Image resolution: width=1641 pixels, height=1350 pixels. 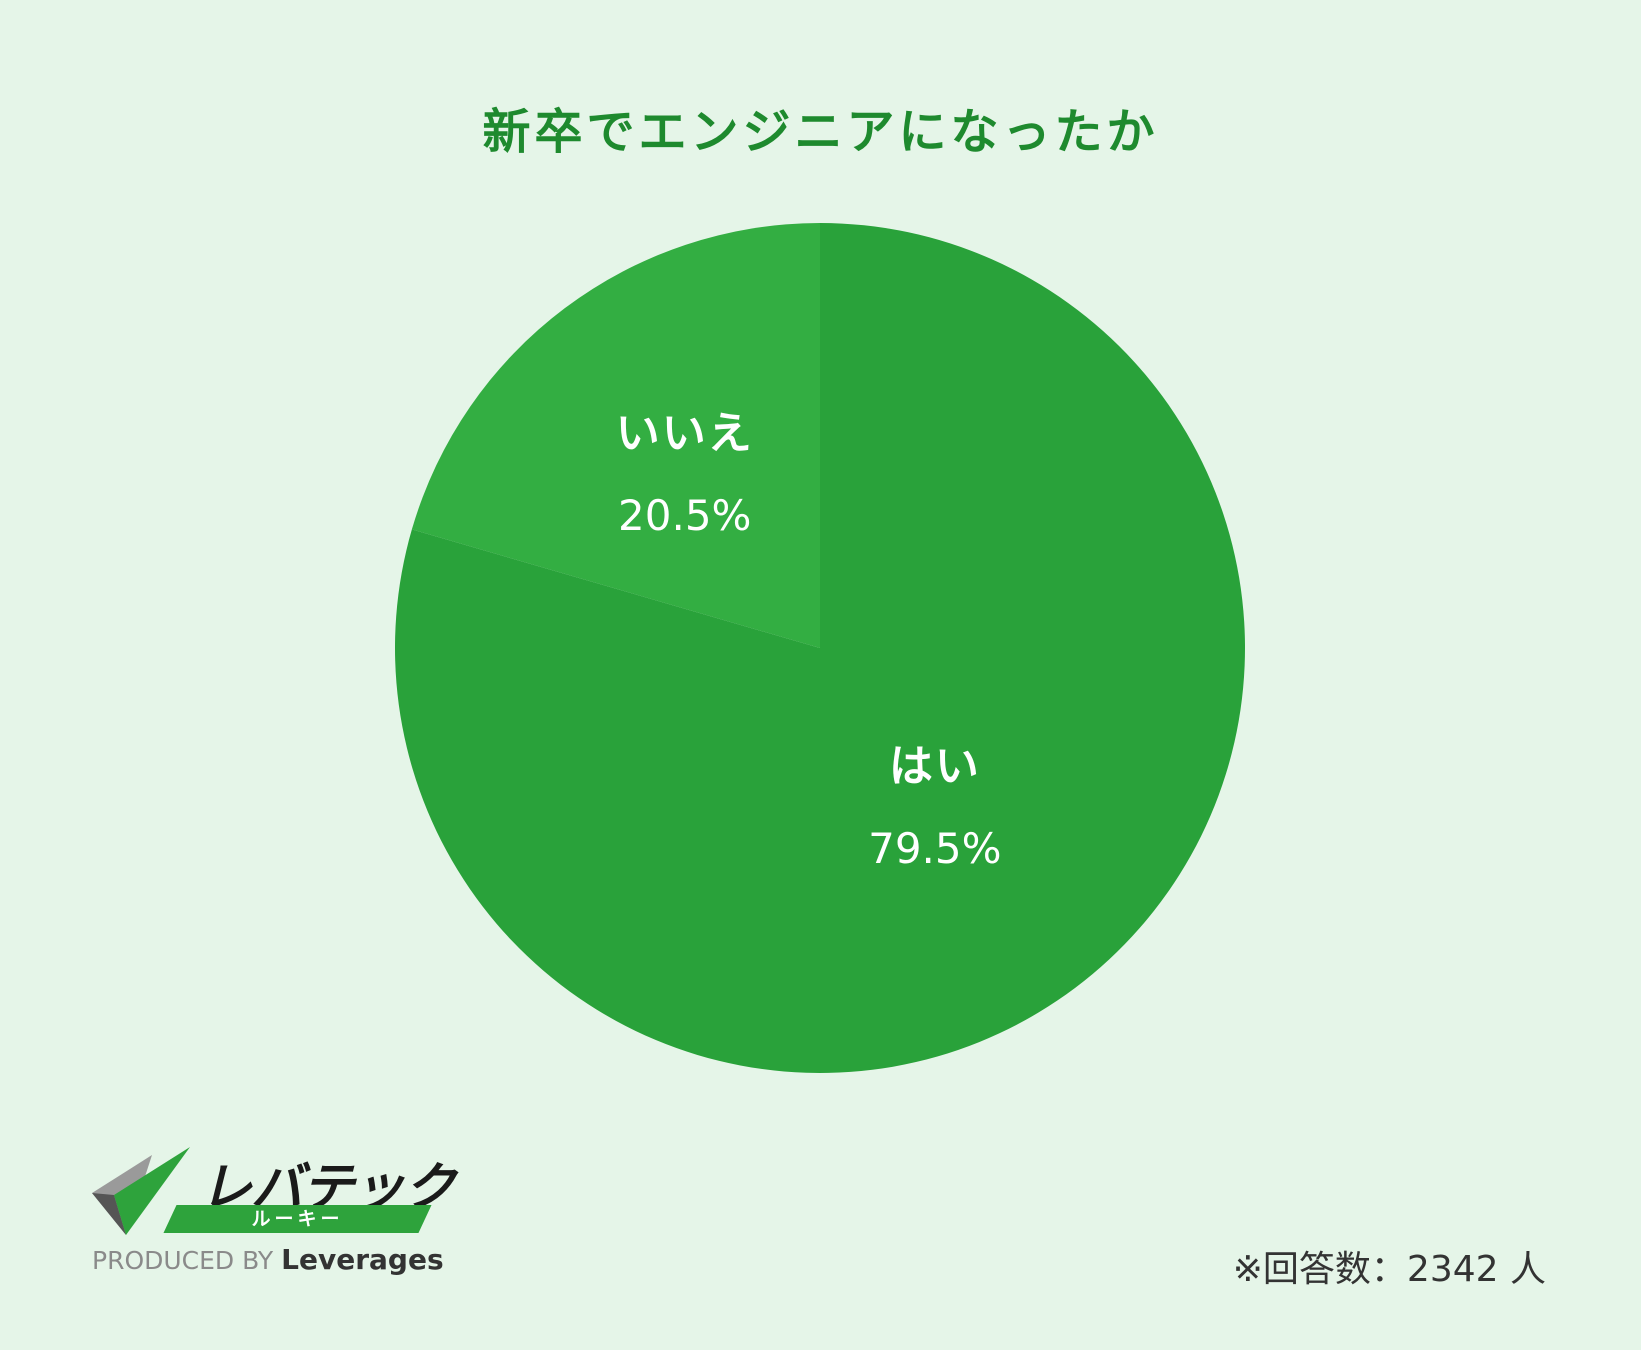 I want to click on brand-logo: レバテック ルーキー PRODUCED BY Leverages, so click(x=274, y=1212).